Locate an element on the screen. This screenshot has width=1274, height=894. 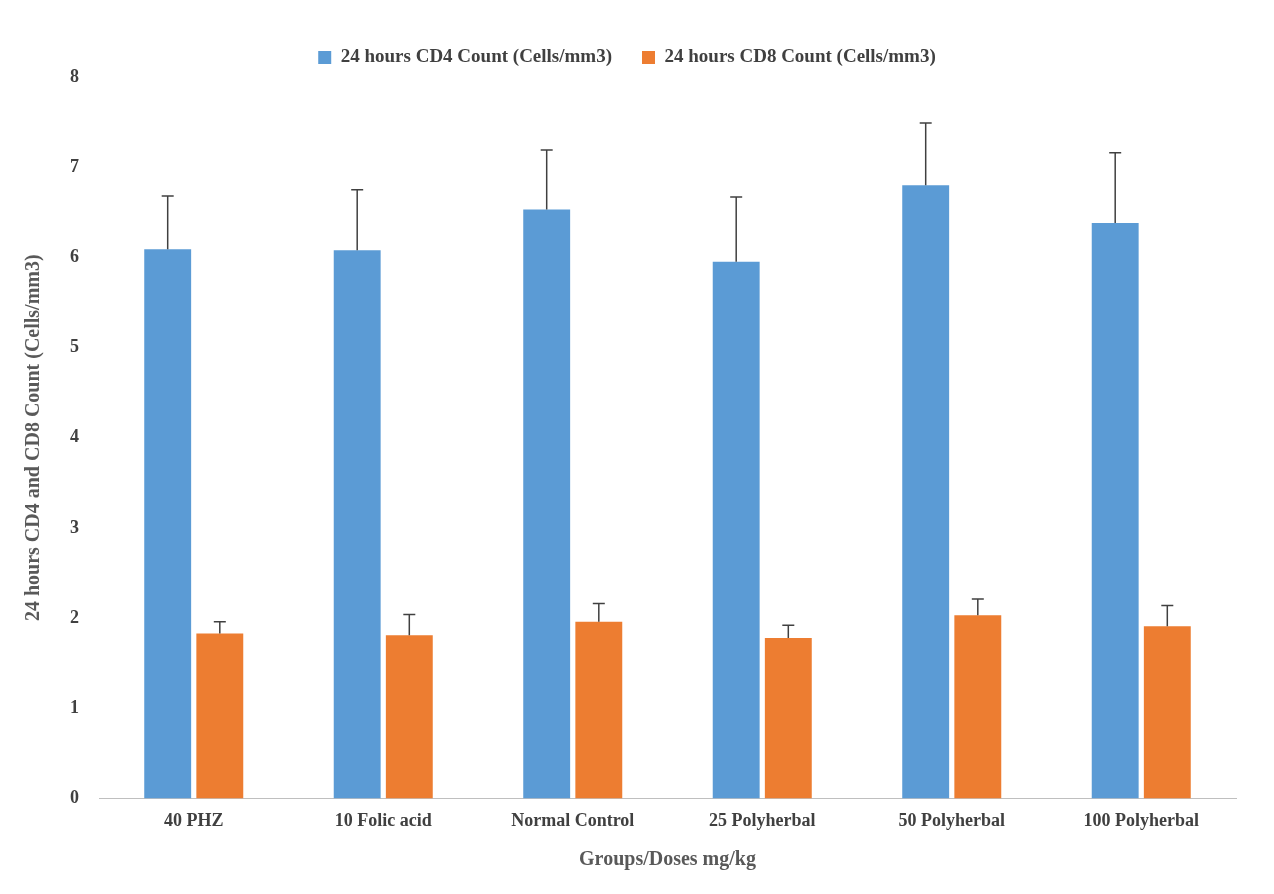
y-tick-label: 1 is located at coordinates (74, 706).